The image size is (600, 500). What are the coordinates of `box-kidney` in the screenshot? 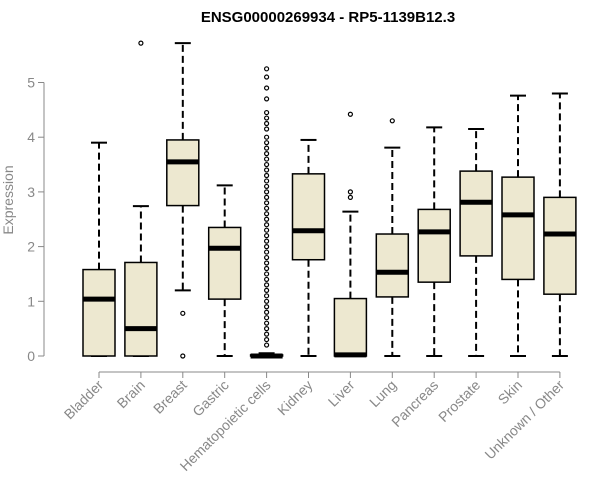 It's located at (308, 247).